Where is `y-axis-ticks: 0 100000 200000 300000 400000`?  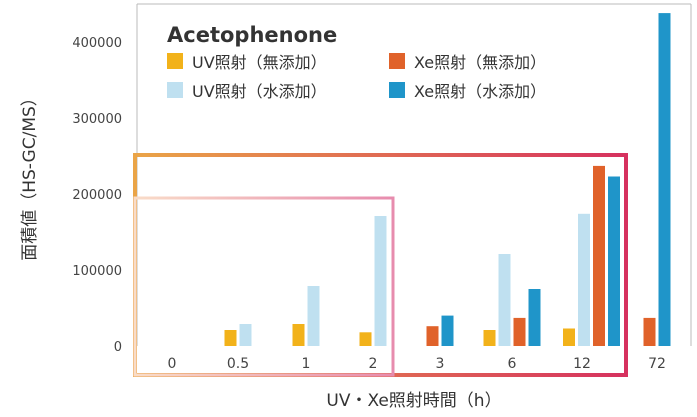 y-axis-ticks: 0 100000 200000 300000 400000 is located at coordinates (97, 195).